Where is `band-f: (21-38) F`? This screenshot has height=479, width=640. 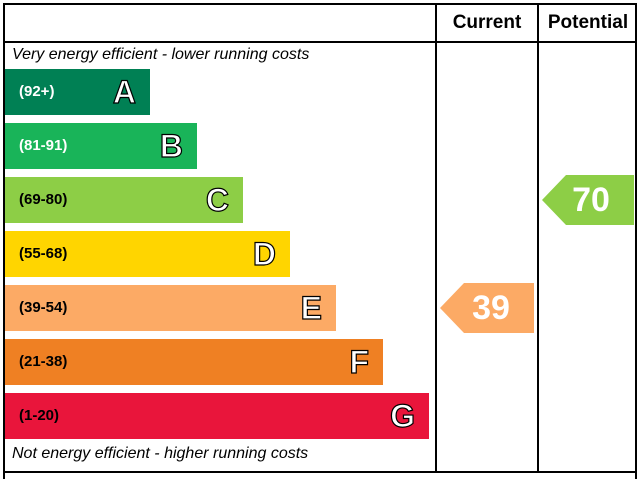
band-f: (21-38) F is located at coordinates (194, 362).